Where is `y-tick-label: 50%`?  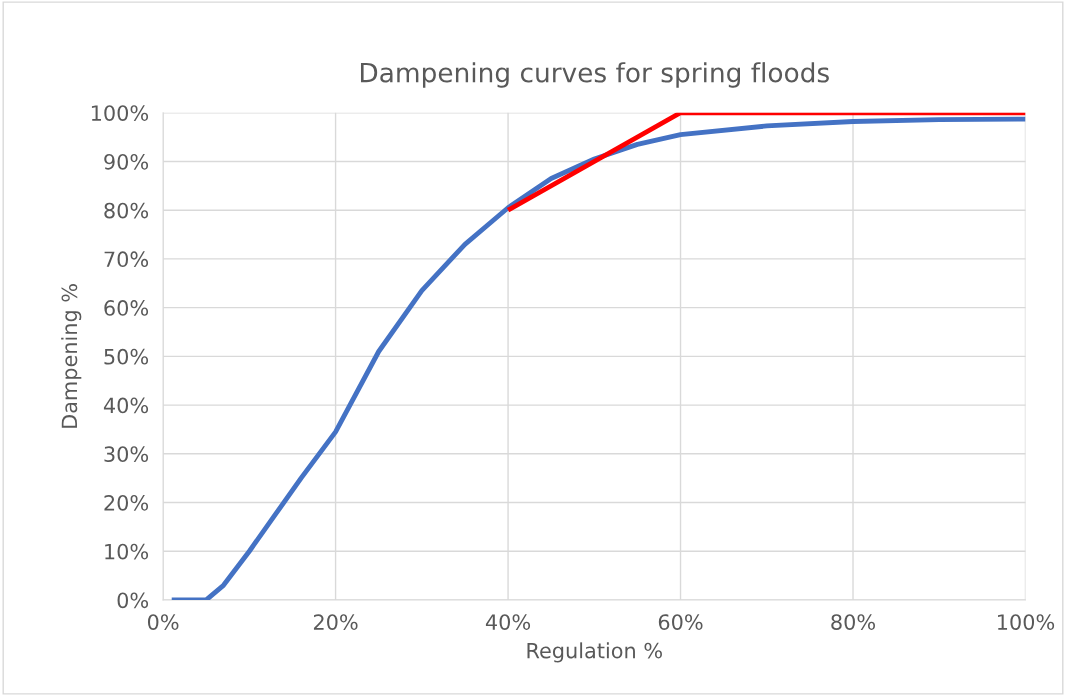 y-tick-label: 50% is located at coordinates (126, 356).